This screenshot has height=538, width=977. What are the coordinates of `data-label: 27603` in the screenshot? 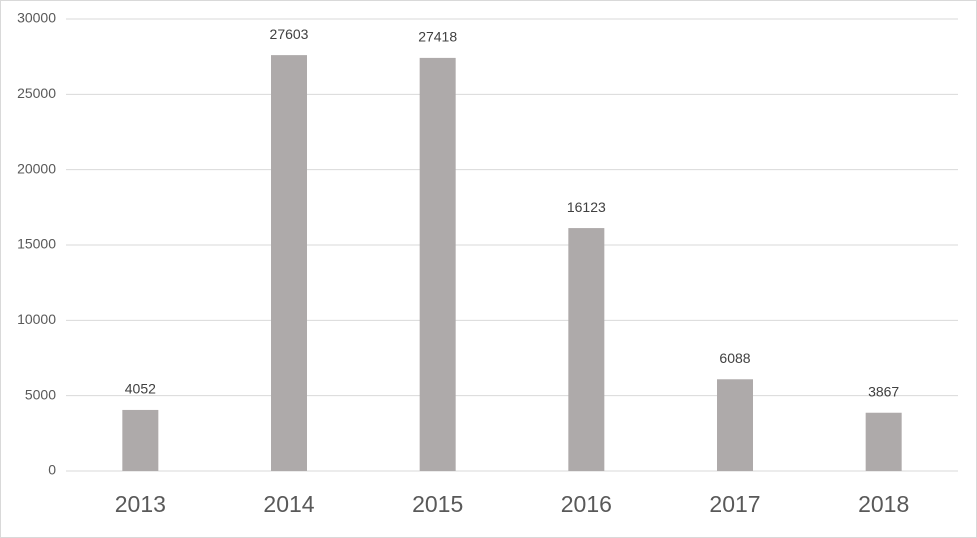 It's located at (289, 34).